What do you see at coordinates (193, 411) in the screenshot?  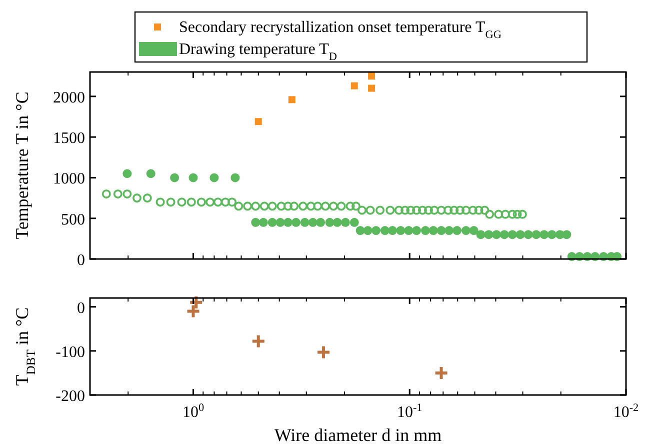 I see `x-tick-label: 10$^{0}$` at bounding box center [193, 411].